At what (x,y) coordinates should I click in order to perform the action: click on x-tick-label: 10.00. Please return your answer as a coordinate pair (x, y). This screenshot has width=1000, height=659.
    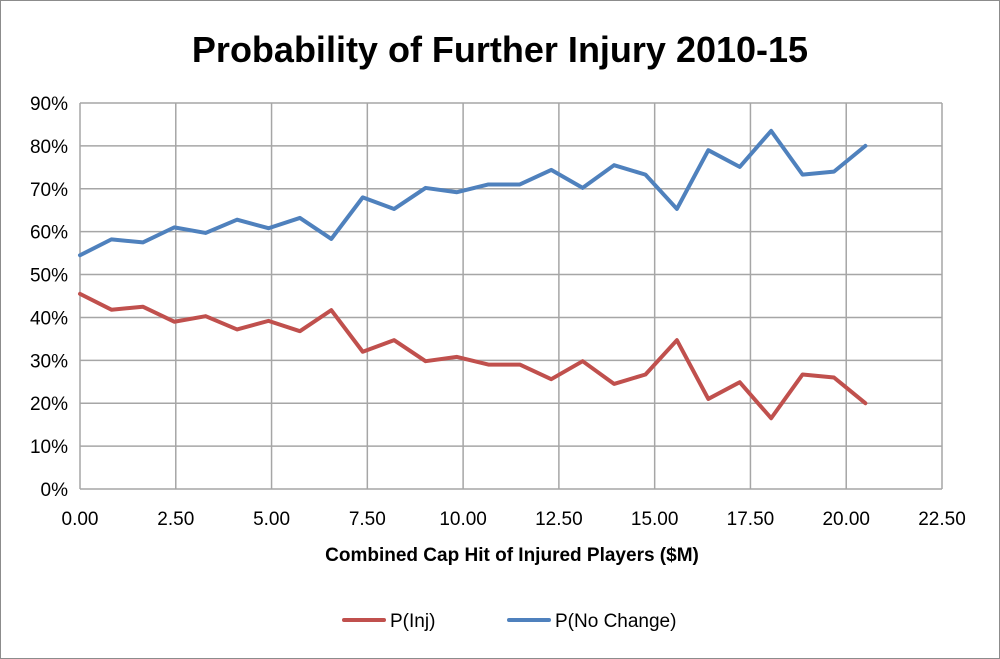
    Looking at the image, I should click on (463, 519).